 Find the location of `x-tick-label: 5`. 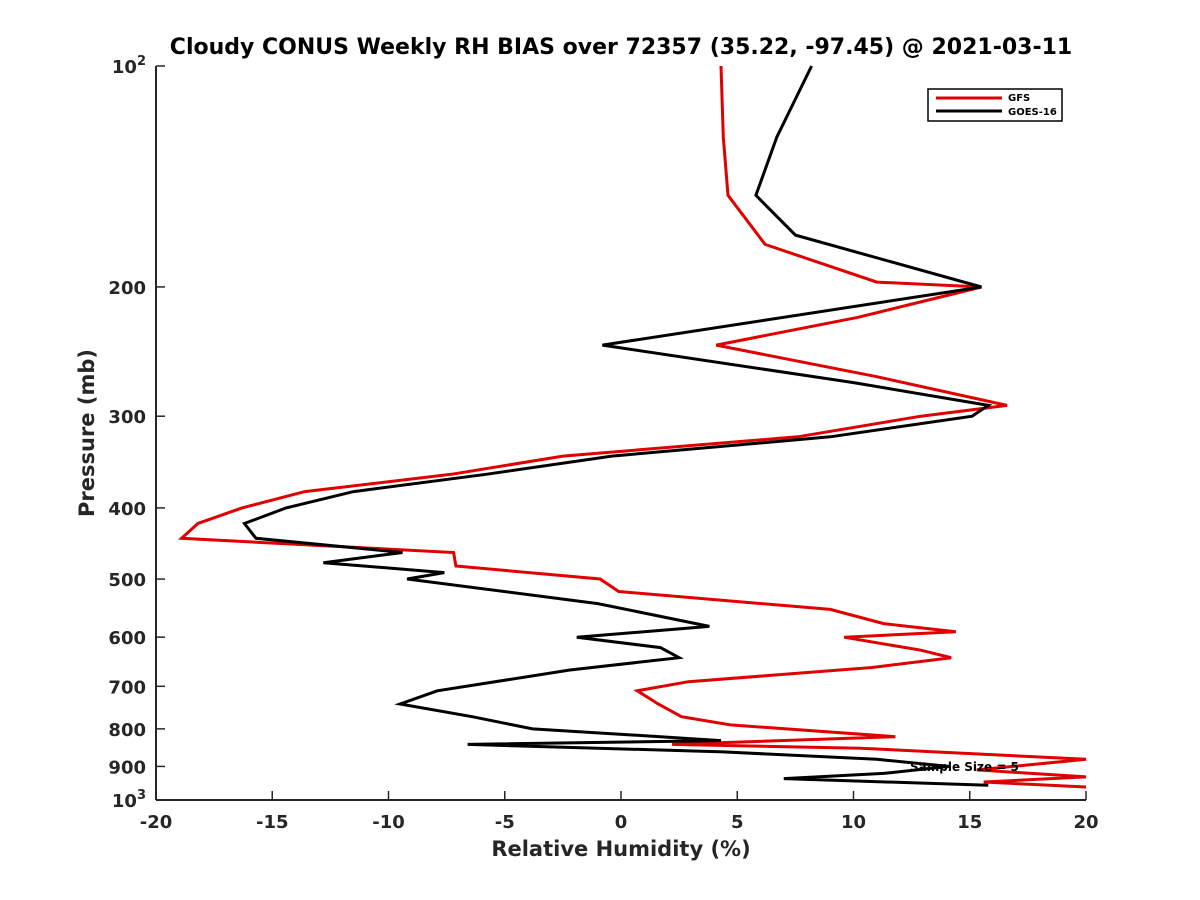

x-tick-label: 5 is located at coordinates (737, 822).